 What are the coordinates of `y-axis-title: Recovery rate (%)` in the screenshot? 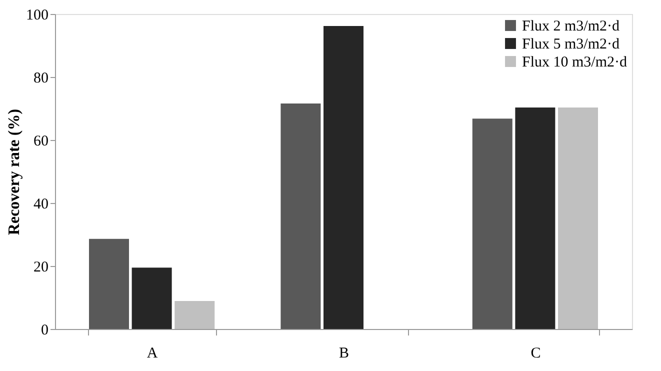 It's located at (14, 172).